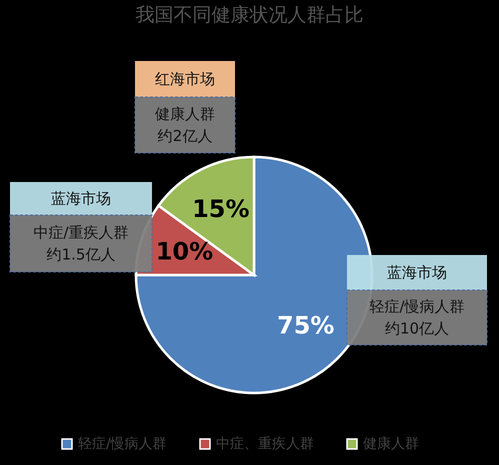 The image size is (499, 465). What do you see at coordinates (122, 444) in the screenshot?
I see `legend-label: 轻症/慢病人群` at bounding box center [122, 444].